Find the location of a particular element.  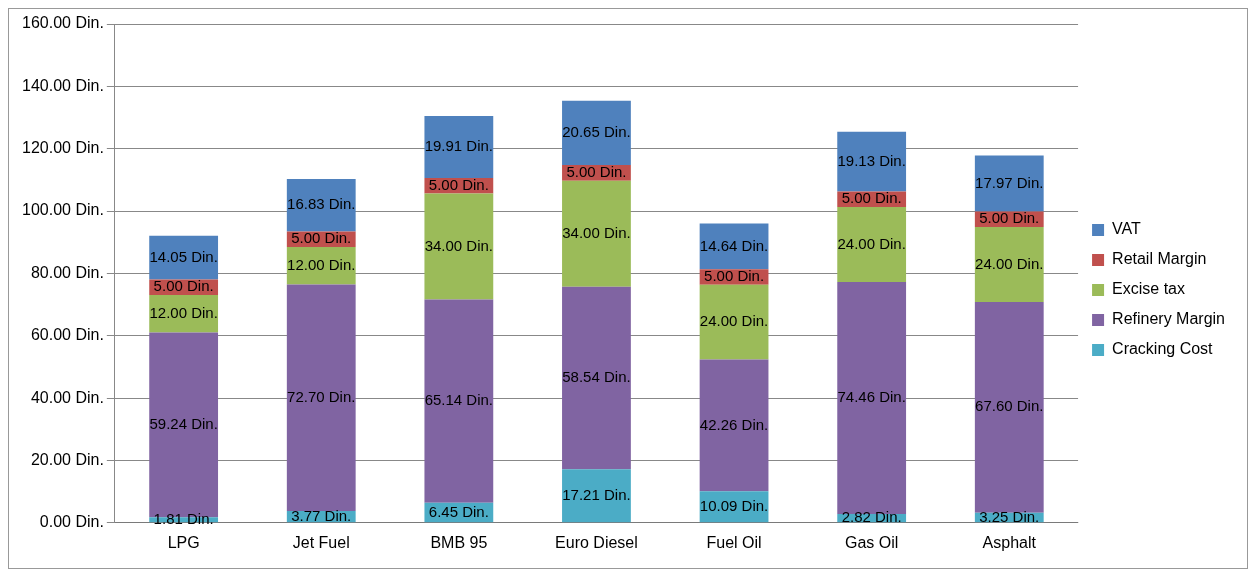

data-label: 74.46 Din. is located at coordinates (871, 397).